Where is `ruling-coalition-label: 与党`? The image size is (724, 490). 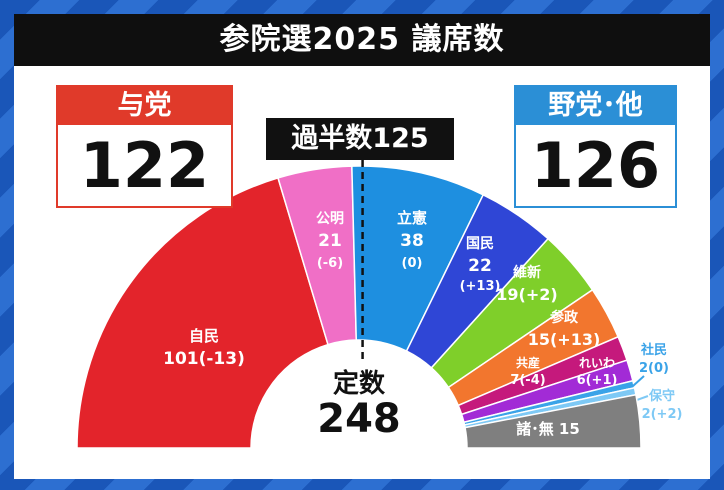
ruling-coalition-label: 与党 is located at coordinates (144, 106).